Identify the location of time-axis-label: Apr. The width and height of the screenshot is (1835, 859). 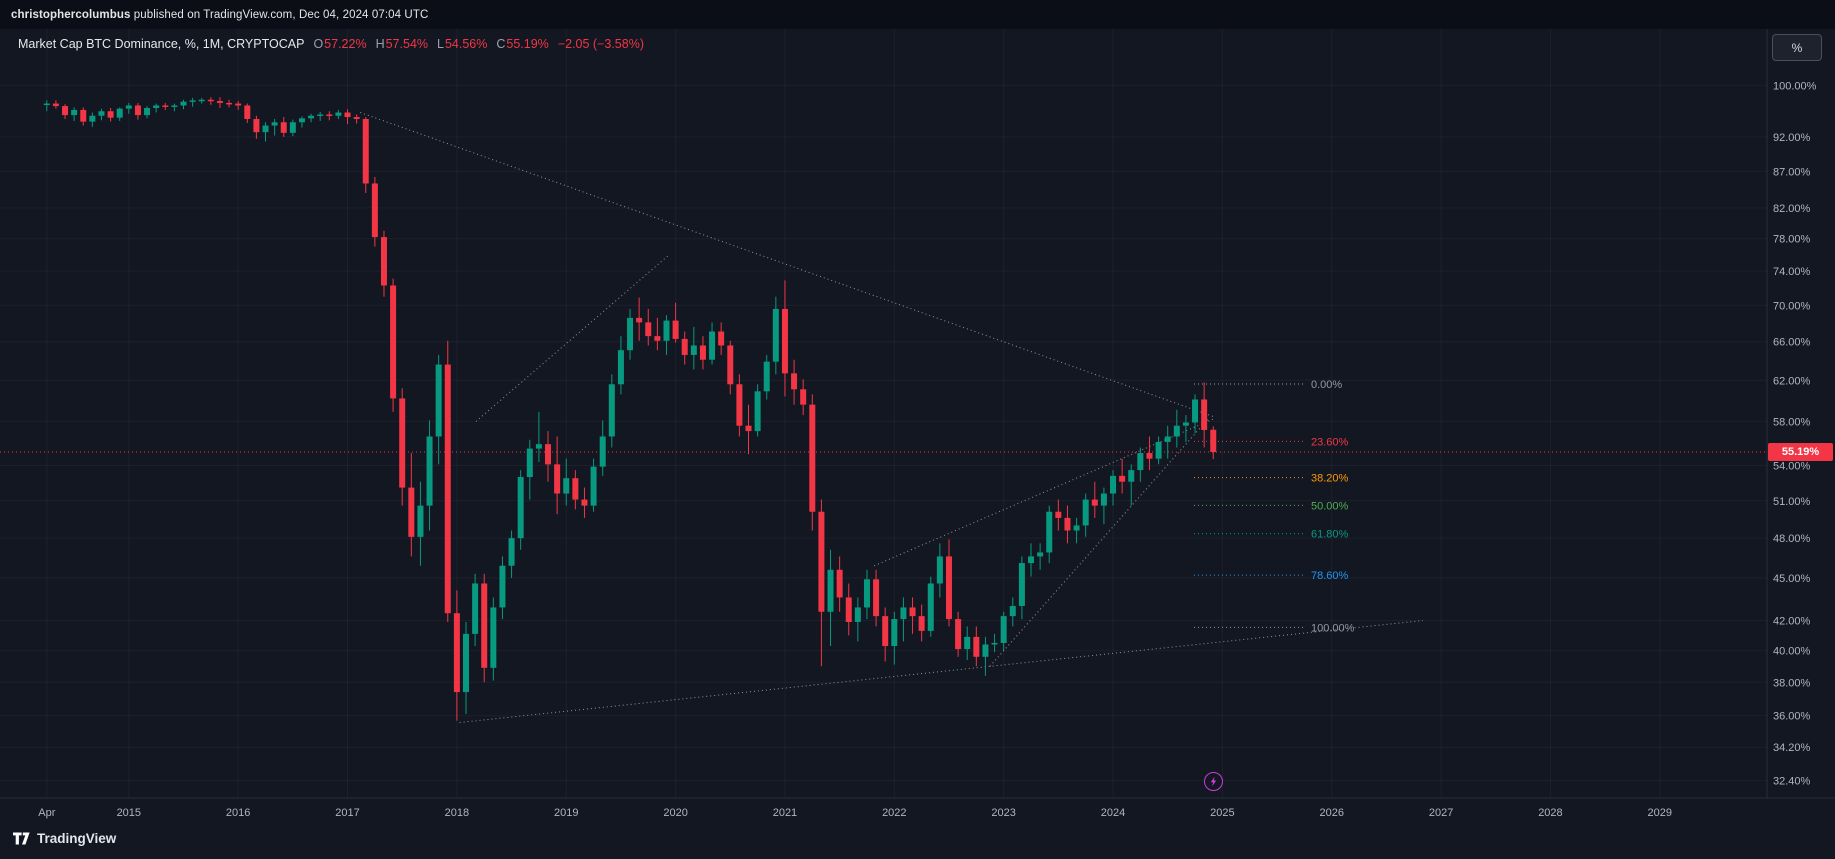
(46, 813).